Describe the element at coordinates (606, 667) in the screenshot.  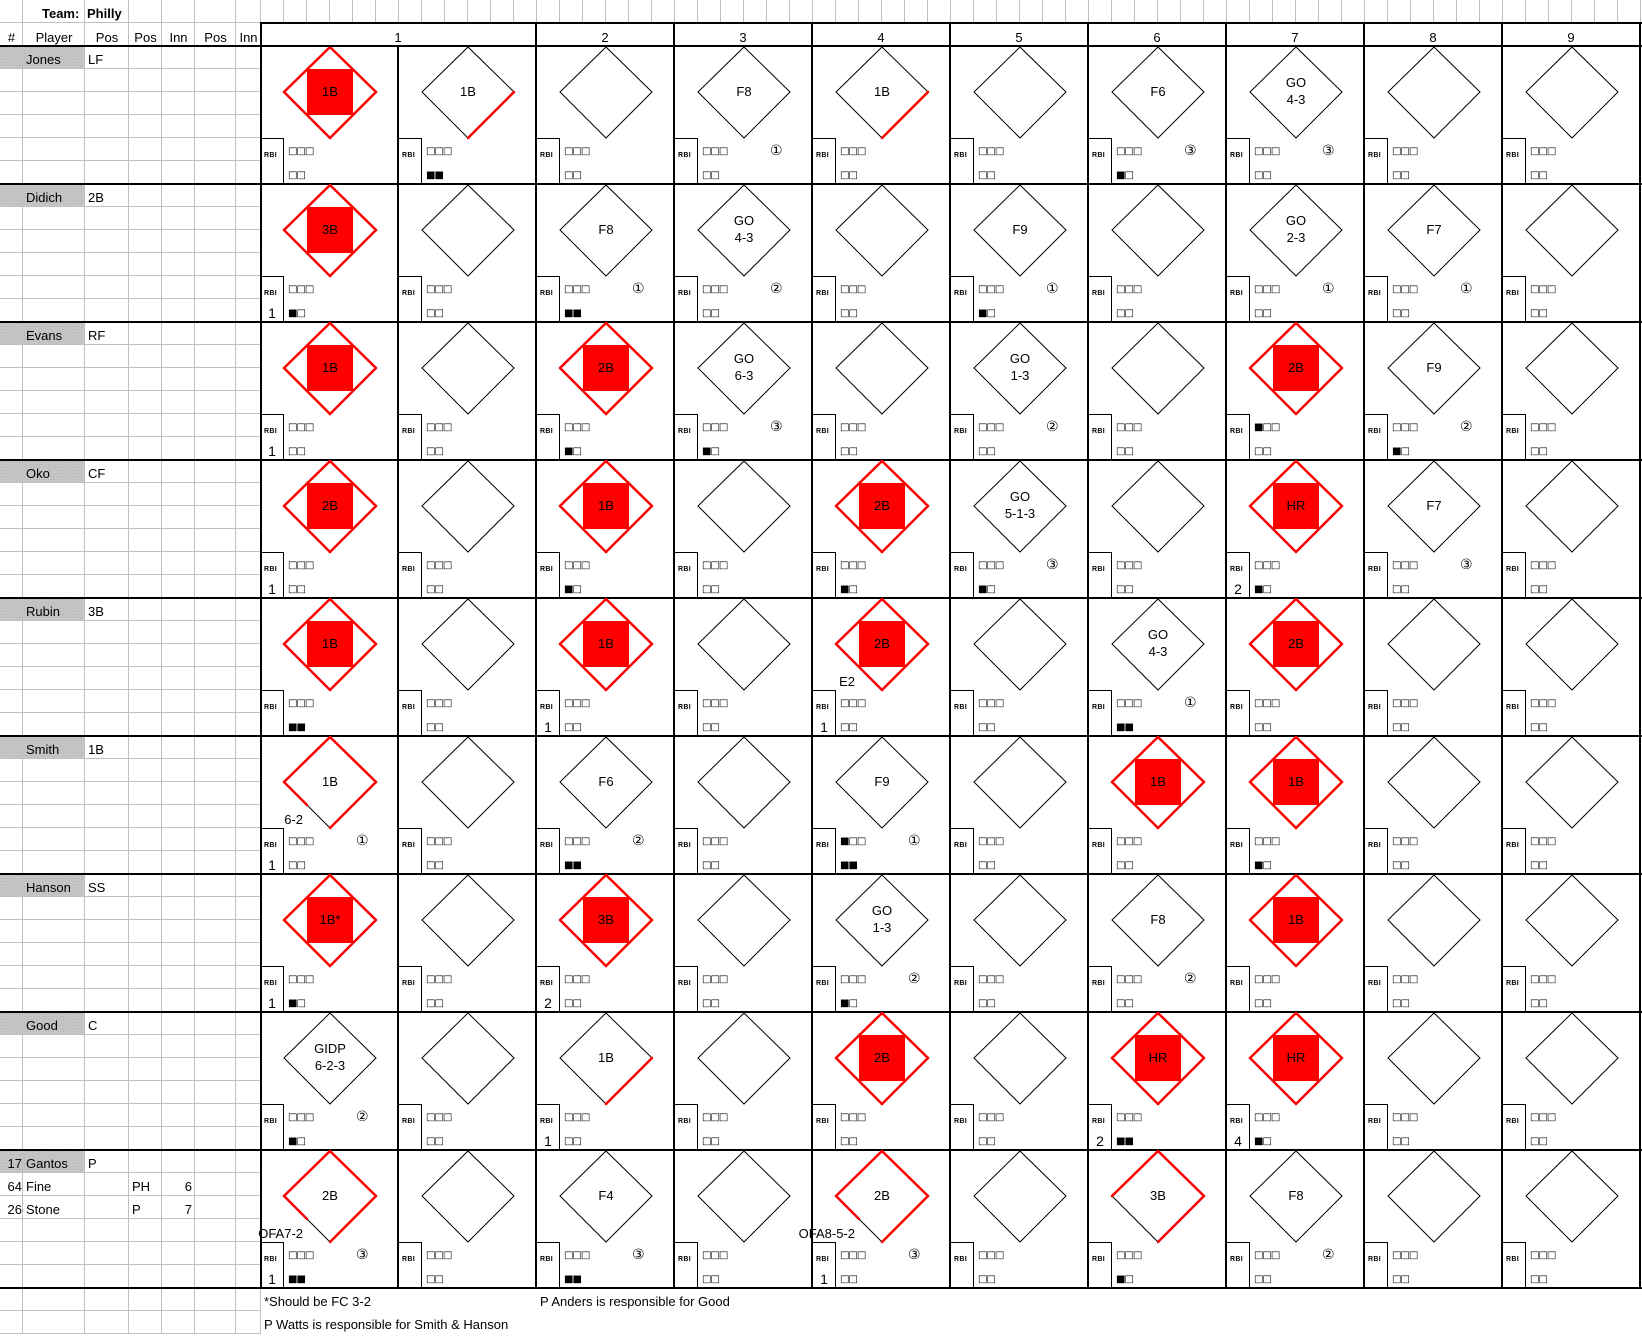
I see `at-bat-cell: 1B RBI 1 □□□ □□` at that location.